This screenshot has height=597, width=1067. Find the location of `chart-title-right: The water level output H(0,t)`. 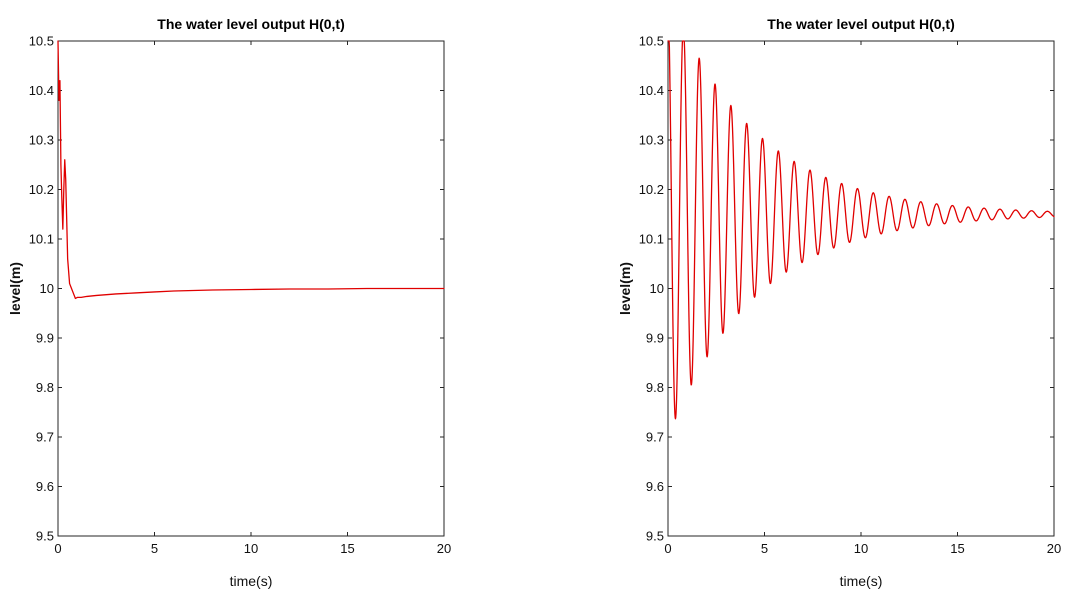

chart-title-right: The water level output H(0,t) is located at coordinates (860, 24).